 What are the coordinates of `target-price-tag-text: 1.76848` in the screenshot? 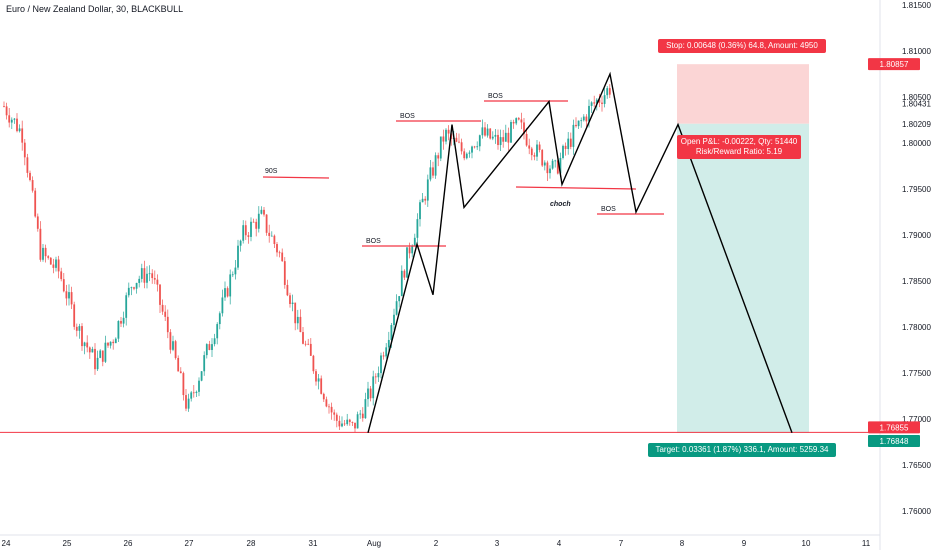 It's located at (894, 441).